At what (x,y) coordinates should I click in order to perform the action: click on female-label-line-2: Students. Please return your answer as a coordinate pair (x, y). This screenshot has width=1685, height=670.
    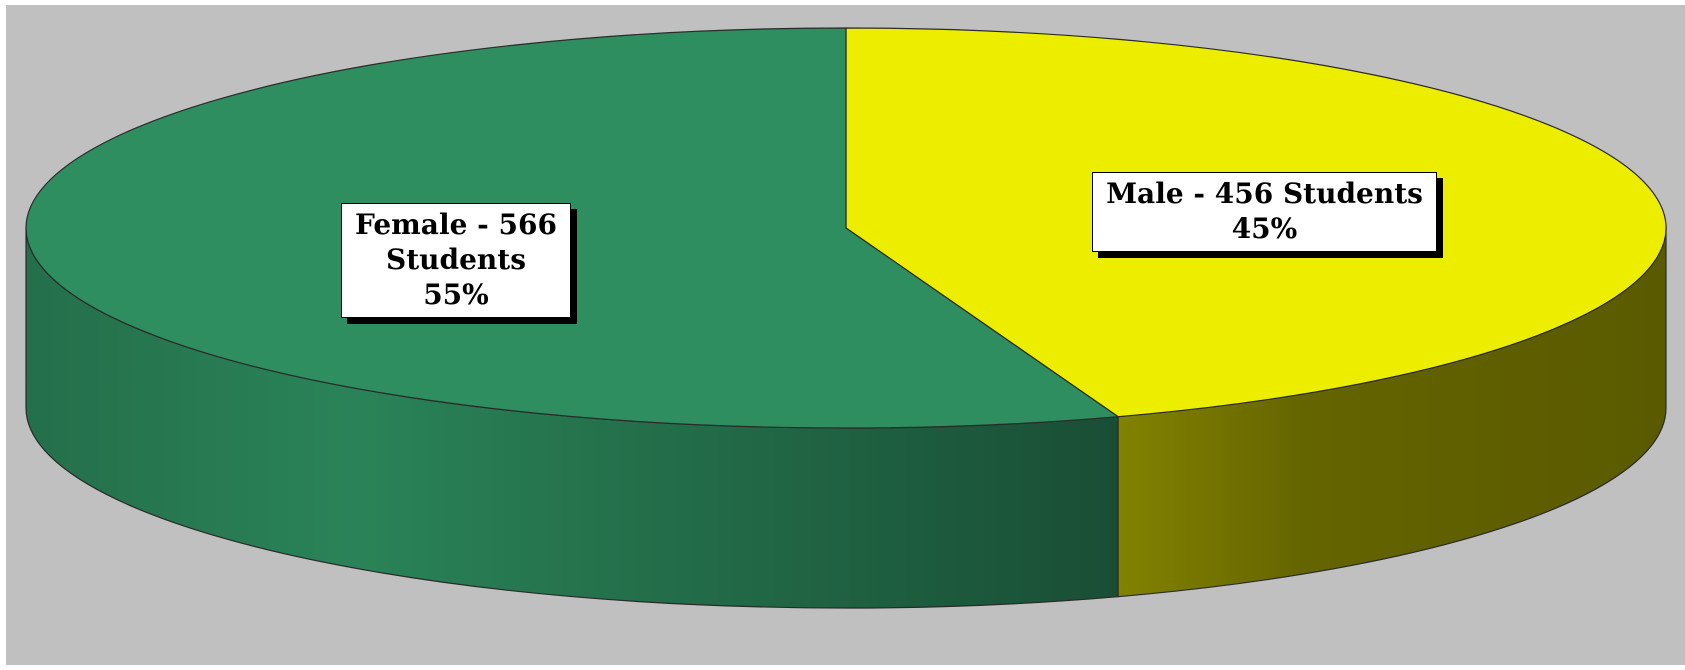
    Looking at the image, I should click on (456, 259).